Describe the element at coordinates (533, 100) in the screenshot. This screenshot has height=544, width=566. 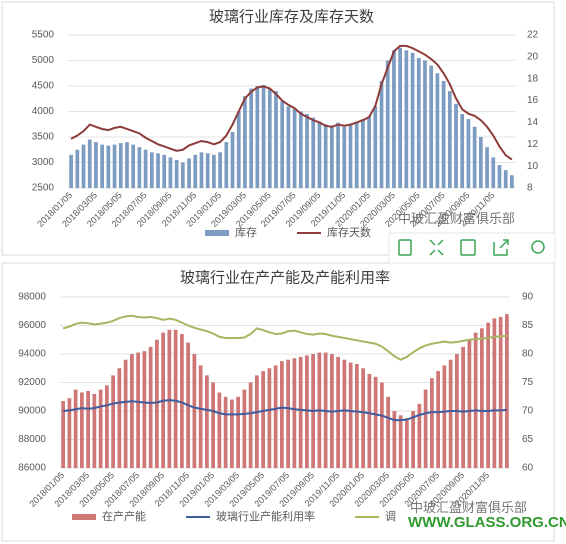
I see `y2-tick-label: 16` at that location.